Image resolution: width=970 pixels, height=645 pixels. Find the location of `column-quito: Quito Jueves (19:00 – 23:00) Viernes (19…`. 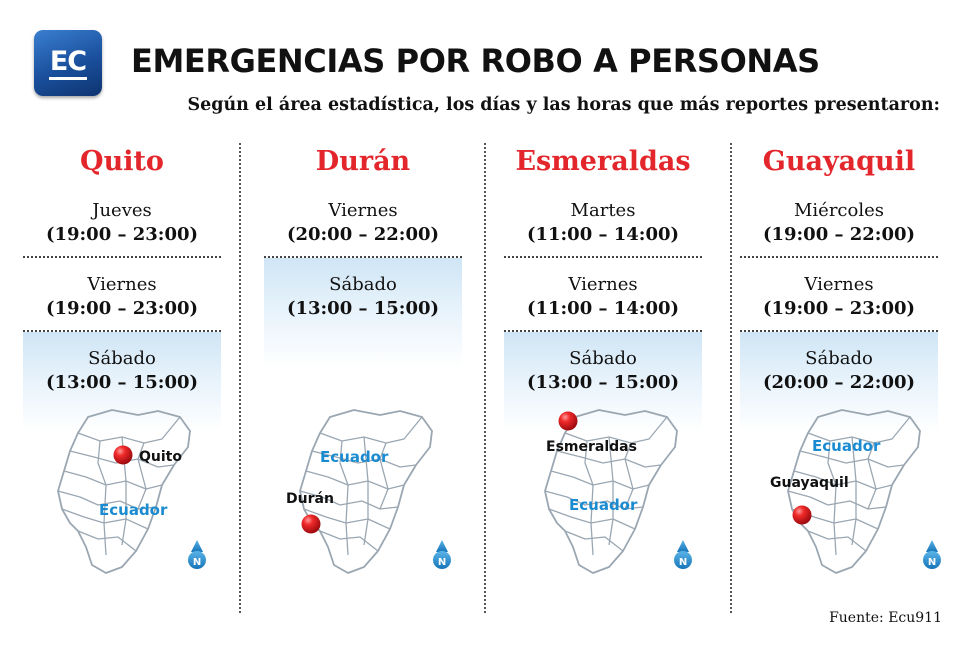

column-quito: Quito Jueves (19:00 – 23:00) Viernes (19… is located at coordinates (122, 286).